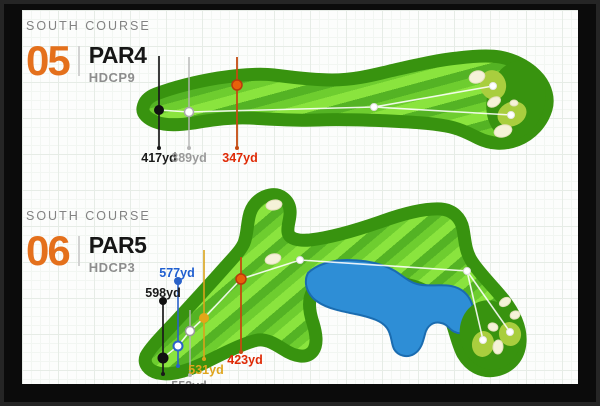  I want to click on yardage-label: 347yd, so click(240, 158).